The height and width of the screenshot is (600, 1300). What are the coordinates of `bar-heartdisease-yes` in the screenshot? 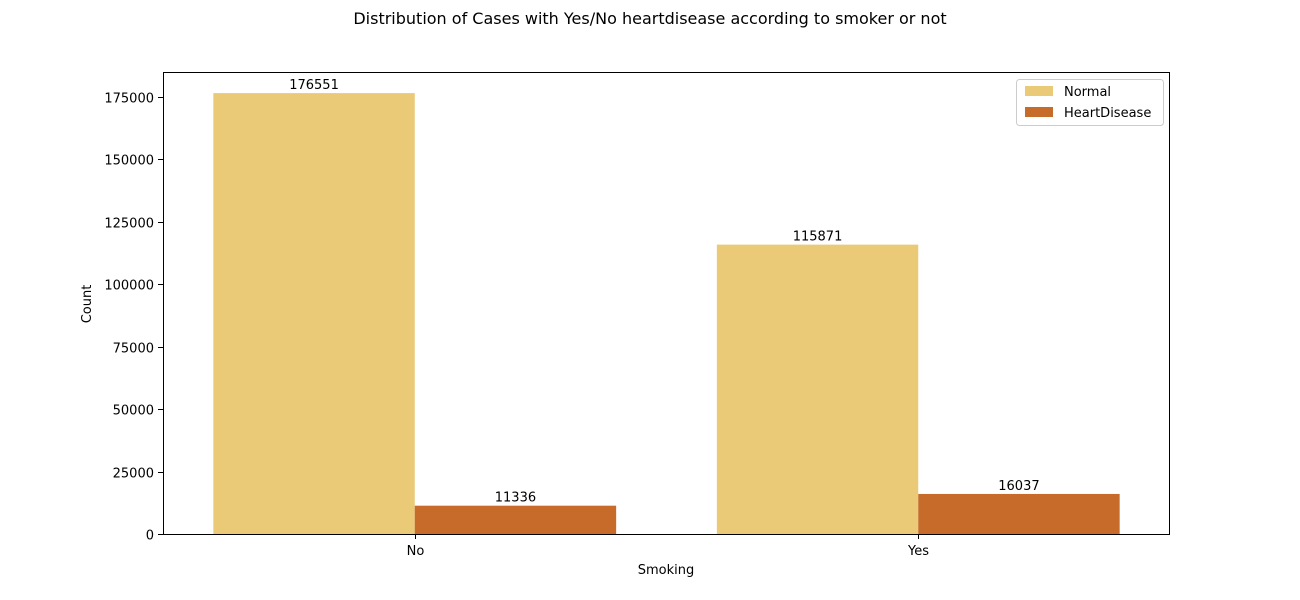 It's located at (1019, 513).